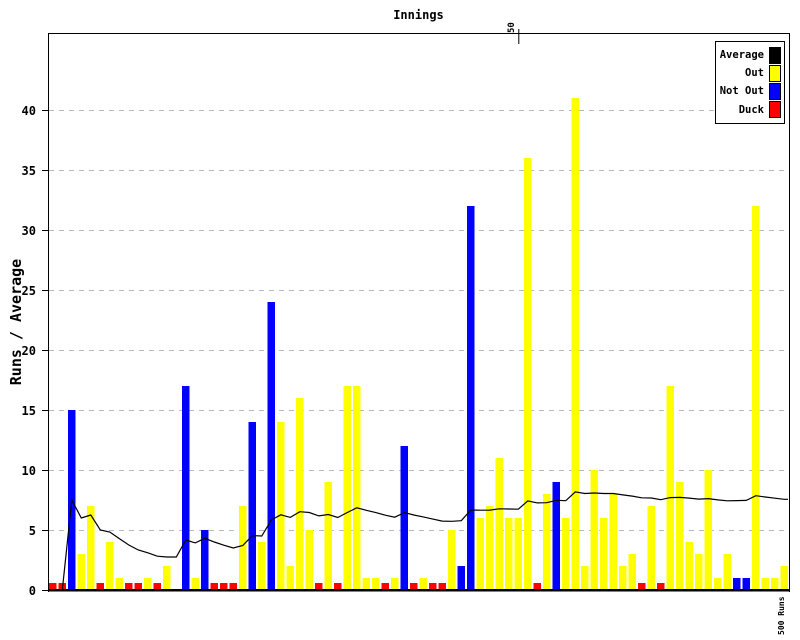 The height and width of the screenshot is (640, 800). I want to click on y-tick-label: 0, so click(32, 590).